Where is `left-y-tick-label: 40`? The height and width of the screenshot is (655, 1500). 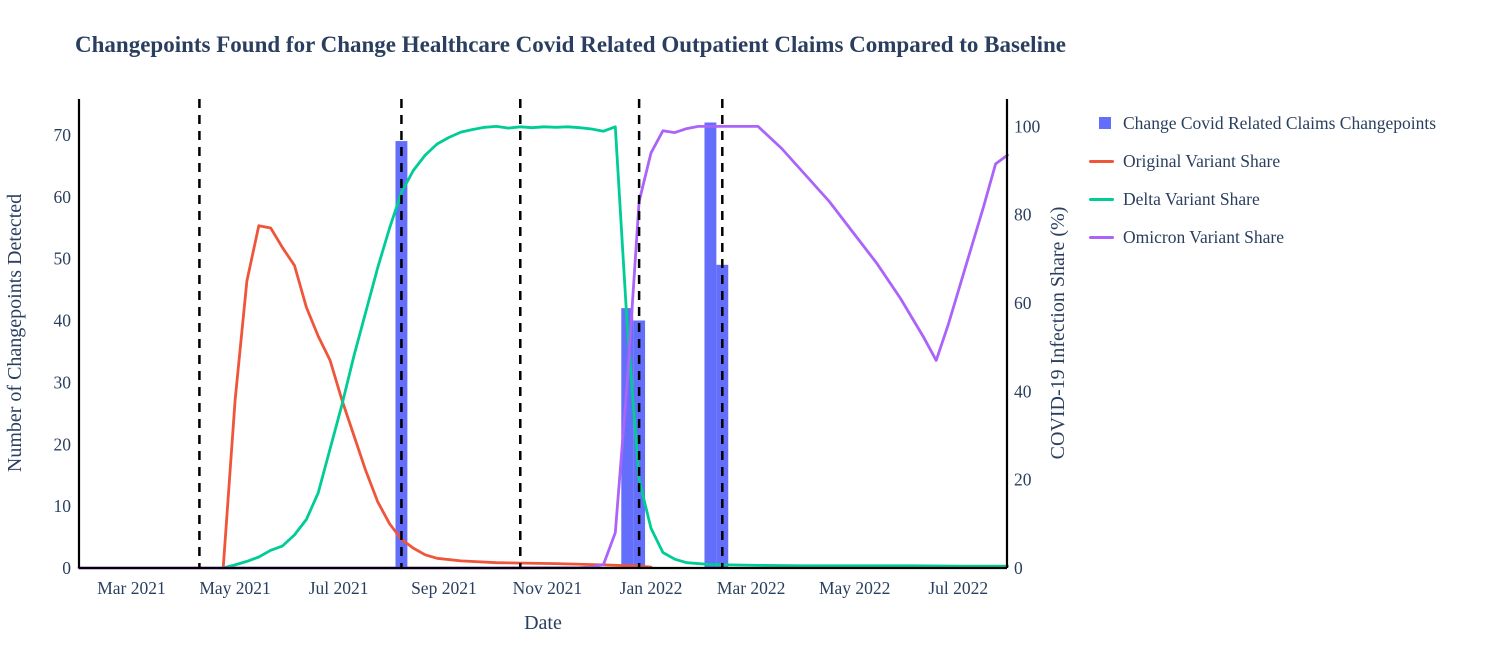 left-y-tick-label: 40 is located at coordinates (63, 321).